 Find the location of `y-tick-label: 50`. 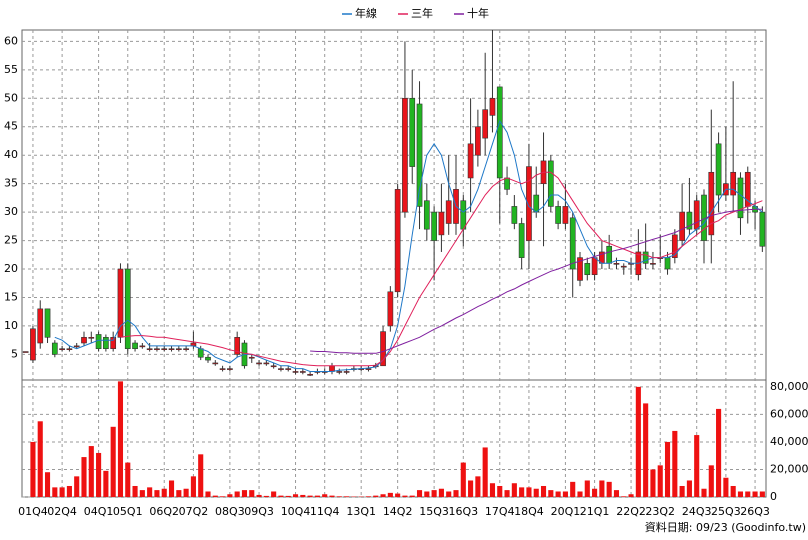

y-tick-label: 50 is located at coordinates (11, 97).